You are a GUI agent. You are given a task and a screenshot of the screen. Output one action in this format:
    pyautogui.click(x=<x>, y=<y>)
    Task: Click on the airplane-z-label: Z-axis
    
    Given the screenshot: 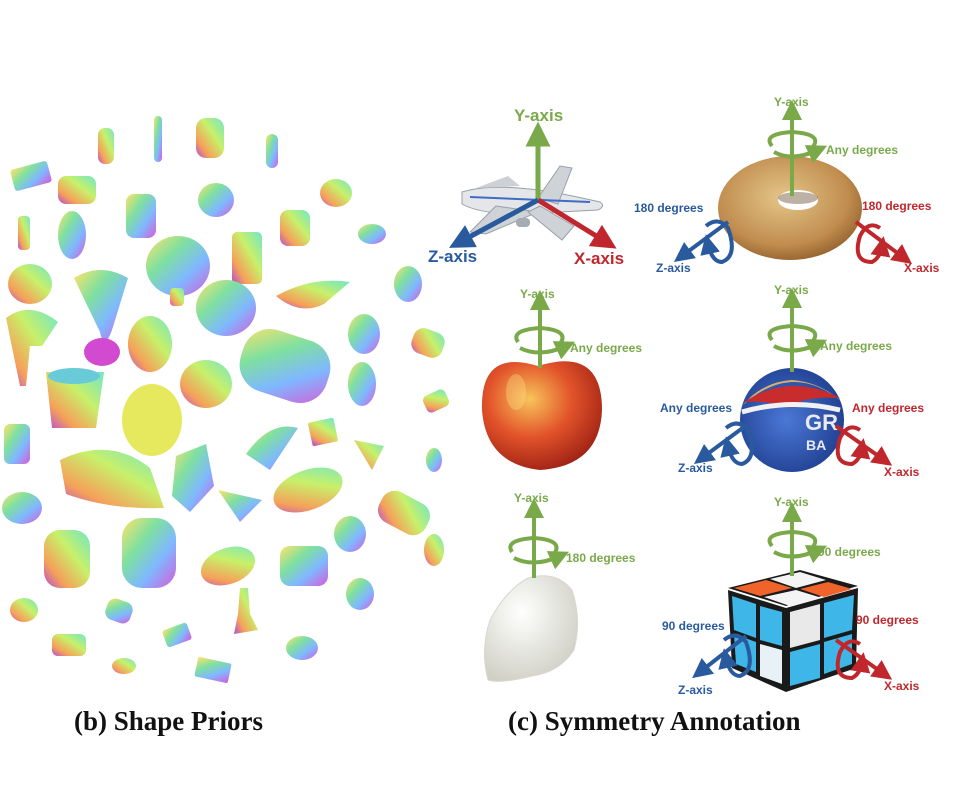 What is the action you would take?
    pyautogui.click(x=452, y=256)
    